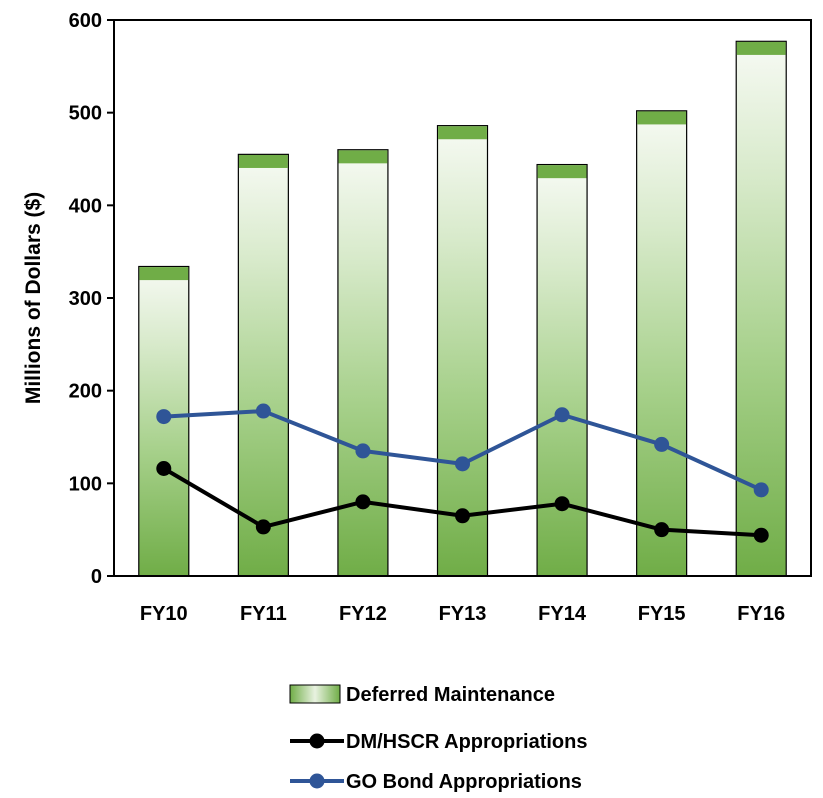 This screenshot has width=823, height=798. I want to click on legend-item: Deferred Maintenance, so click(422, 695).